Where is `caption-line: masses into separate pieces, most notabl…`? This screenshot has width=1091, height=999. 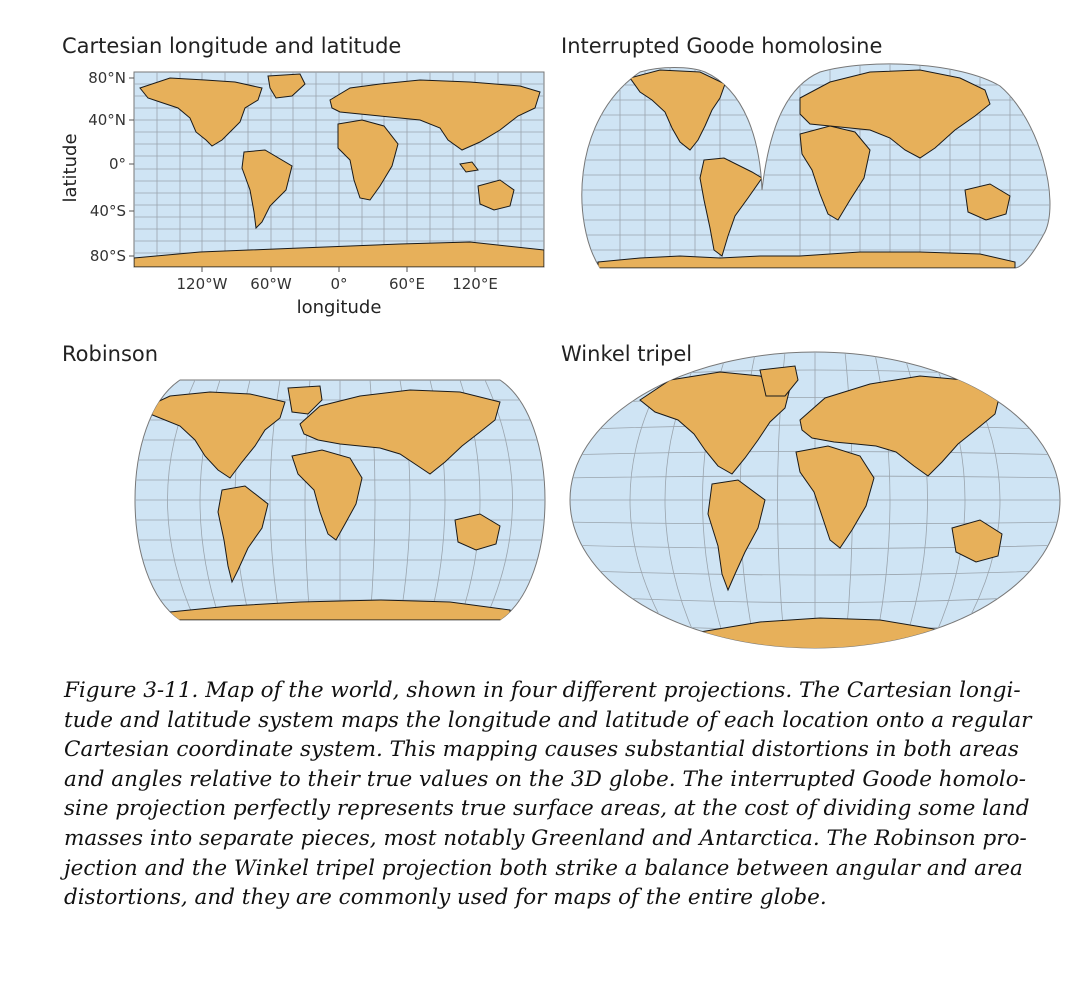
caption-line: masses into separate pieces, most notabl… is located at coordinates (545, 838).